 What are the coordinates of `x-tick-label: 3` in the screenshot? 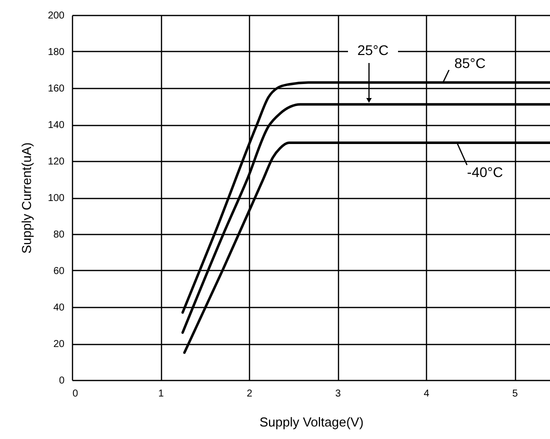 It's located at (338, 394).